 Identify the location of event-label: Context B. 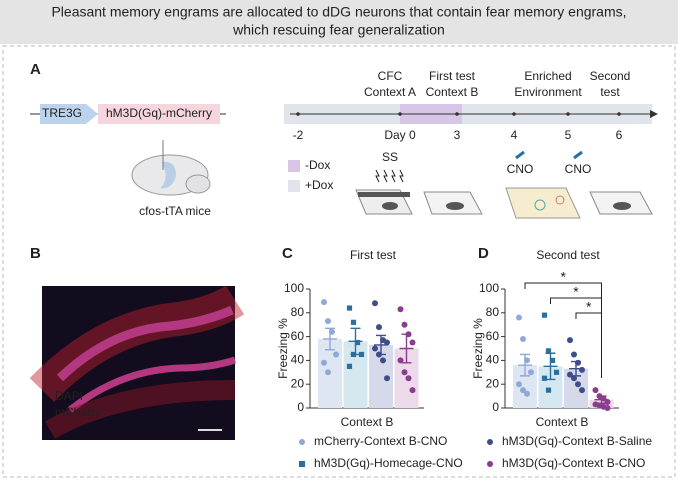
(452, 92).